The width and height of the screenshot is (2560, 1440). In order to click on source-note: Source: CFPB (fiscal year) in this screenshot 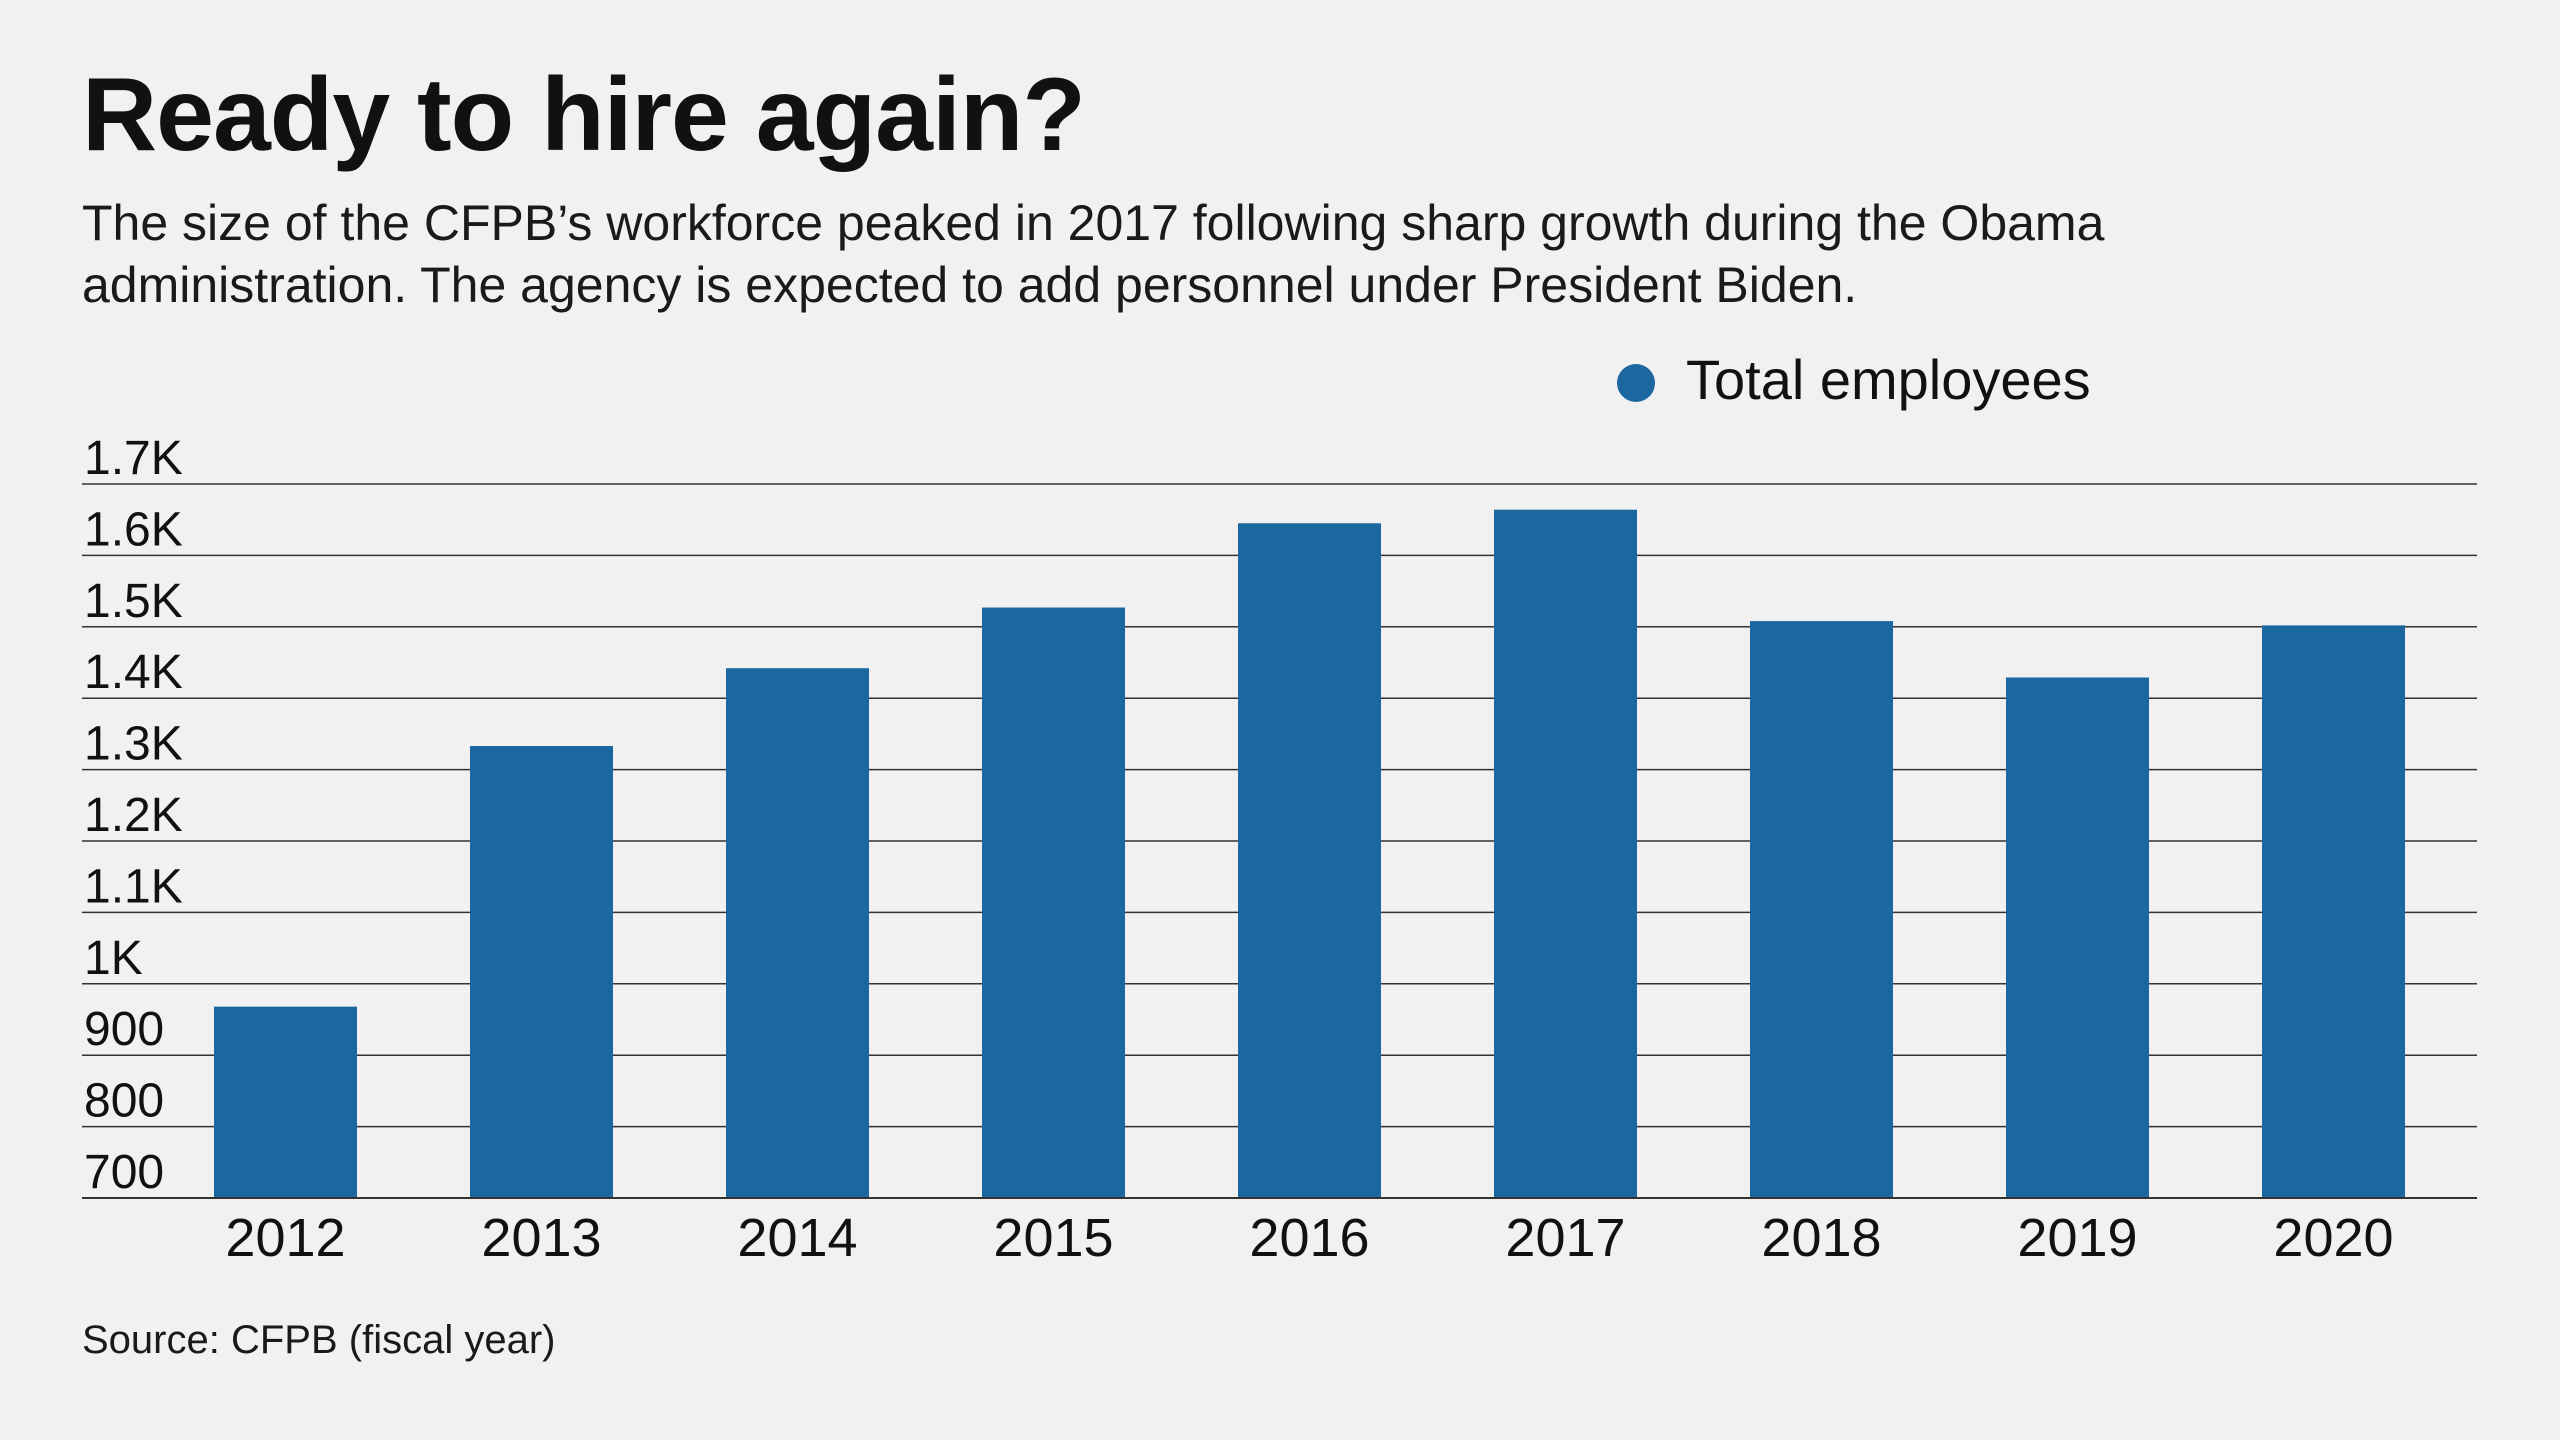, I will do `click(319, 1340)`.